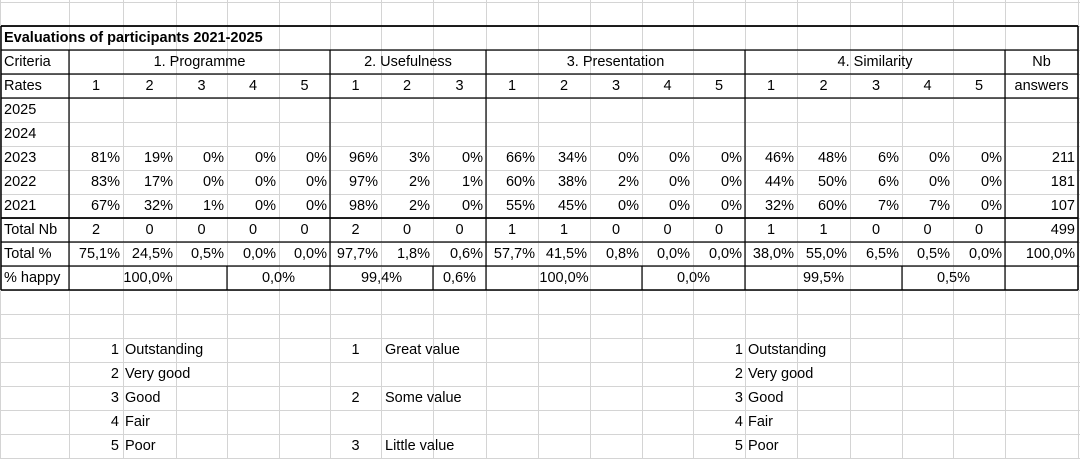 The width and height of the screenshot is (1080, 459). I want to click on criteria-header-2: 2. Usefulness, so click(408, 62).